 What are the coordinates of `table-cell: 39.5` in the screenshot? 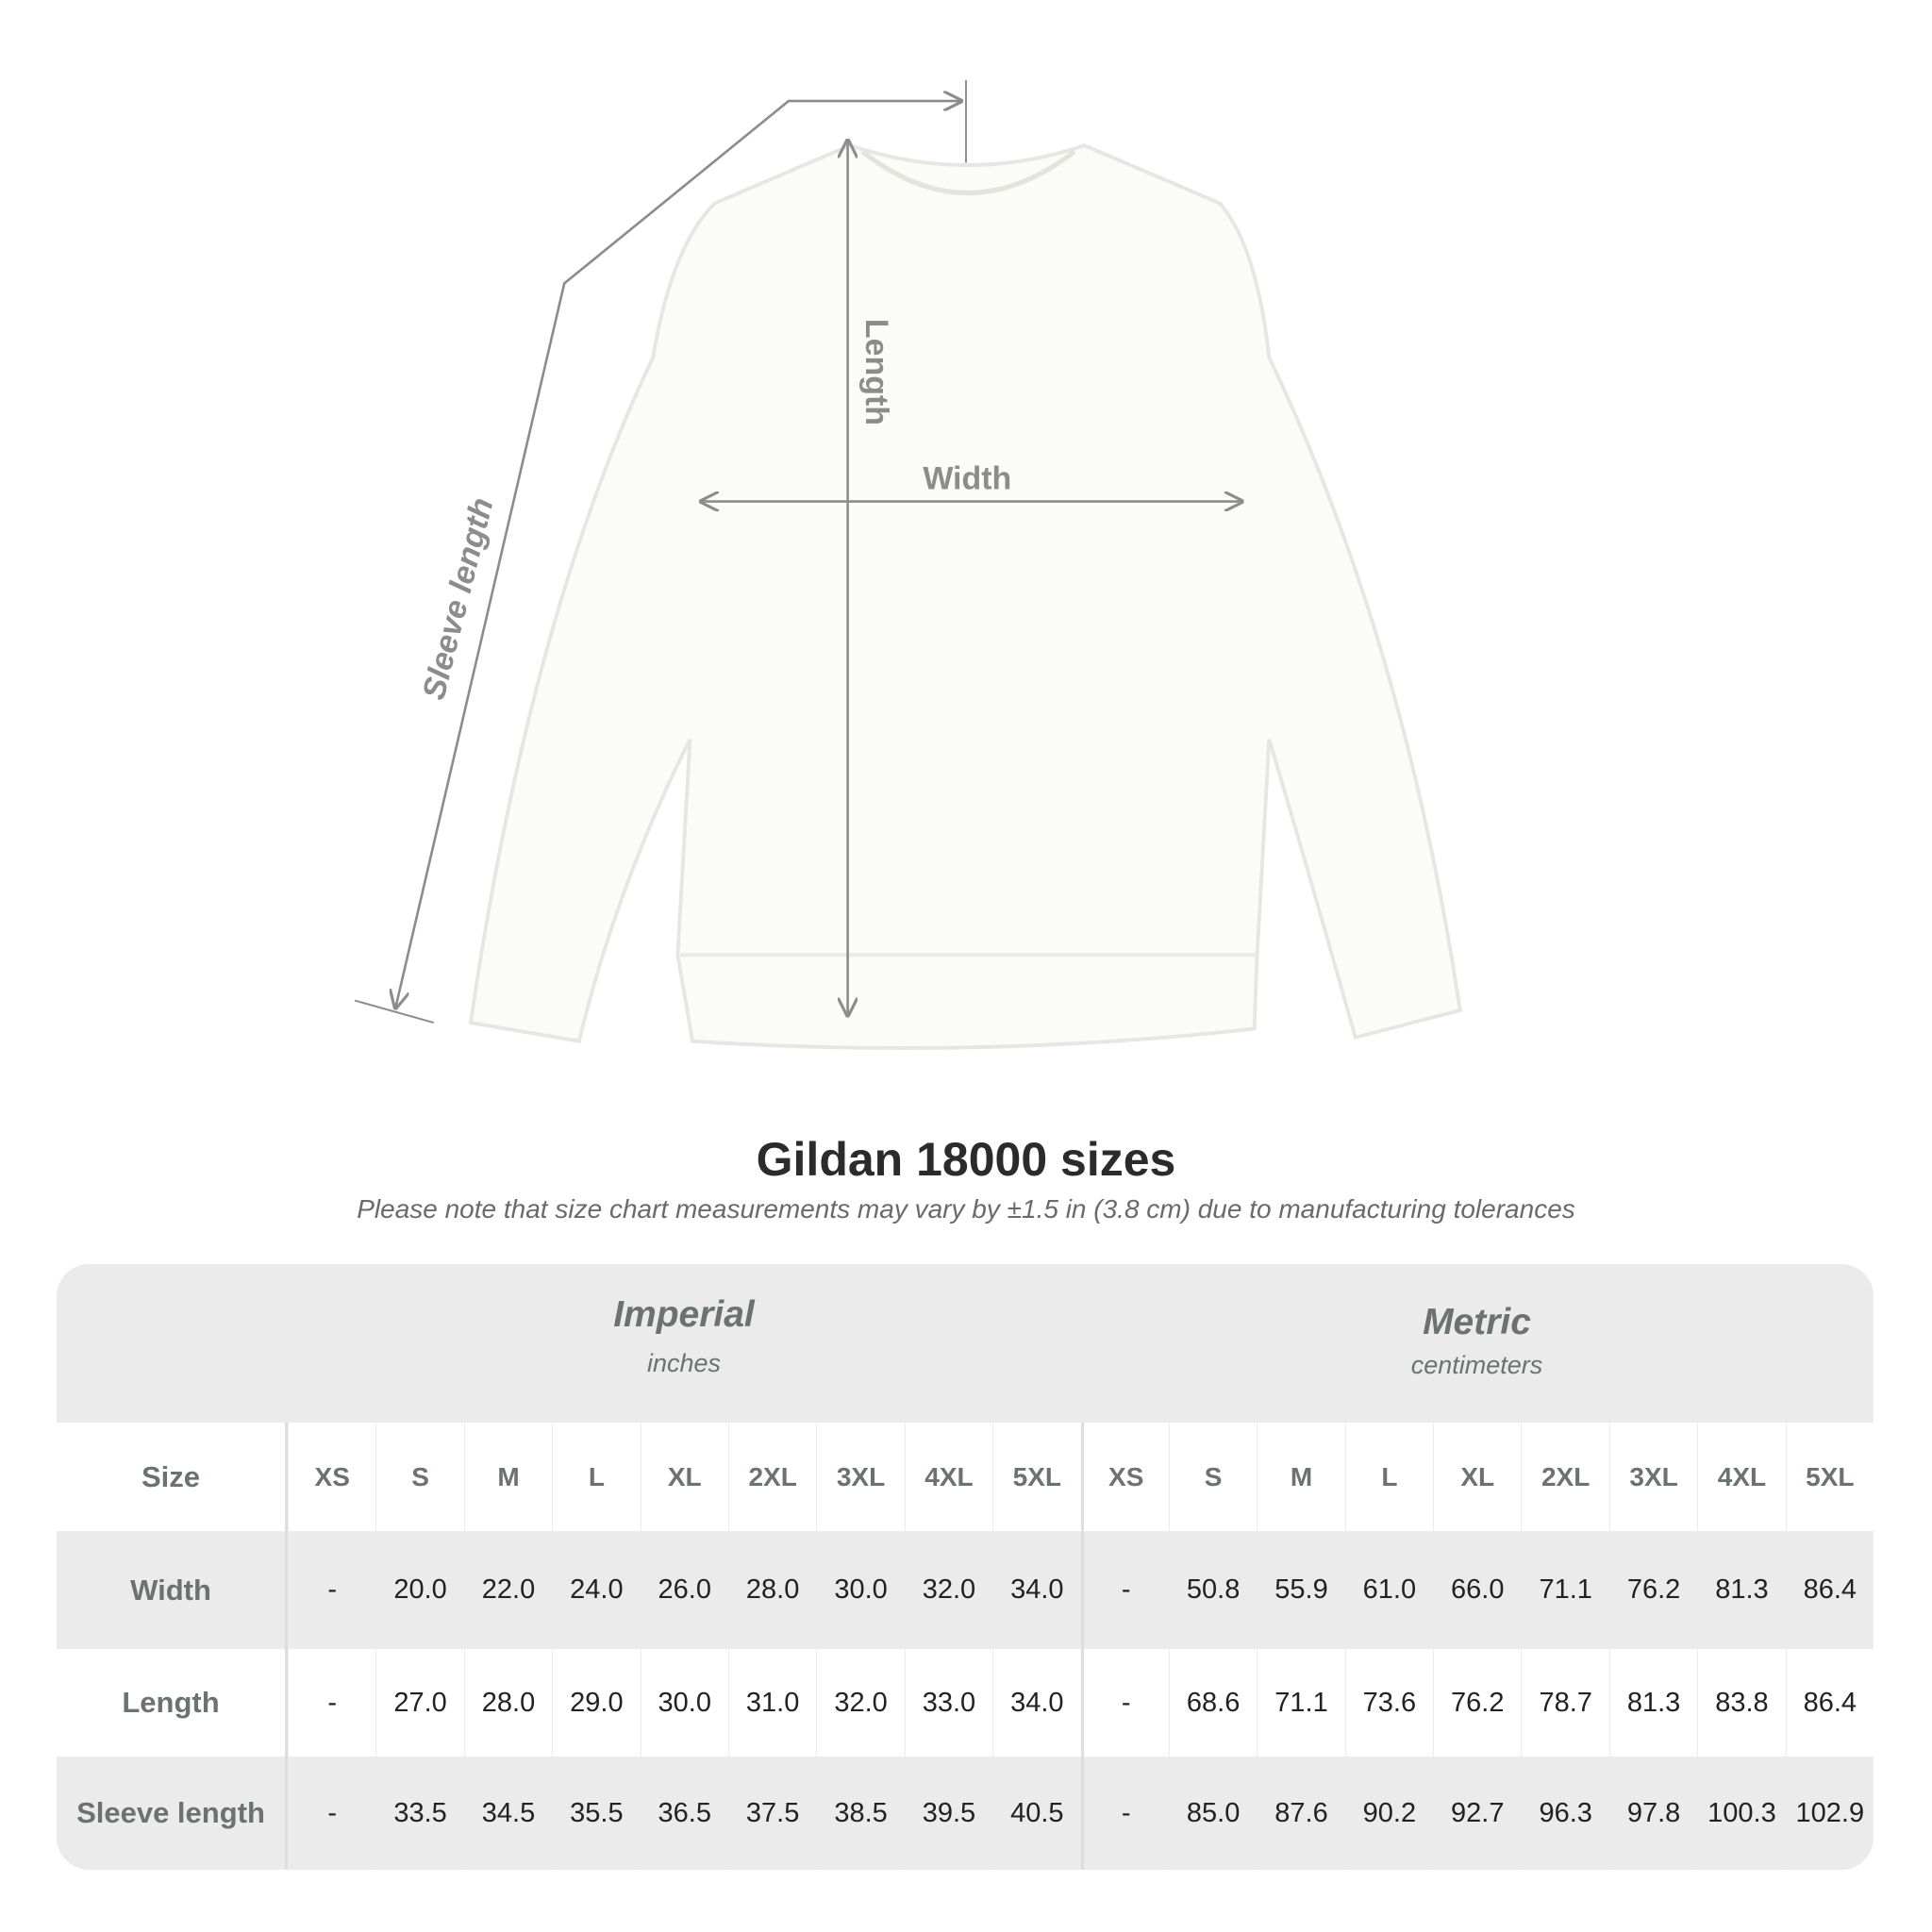 It's located at (948, 1814).